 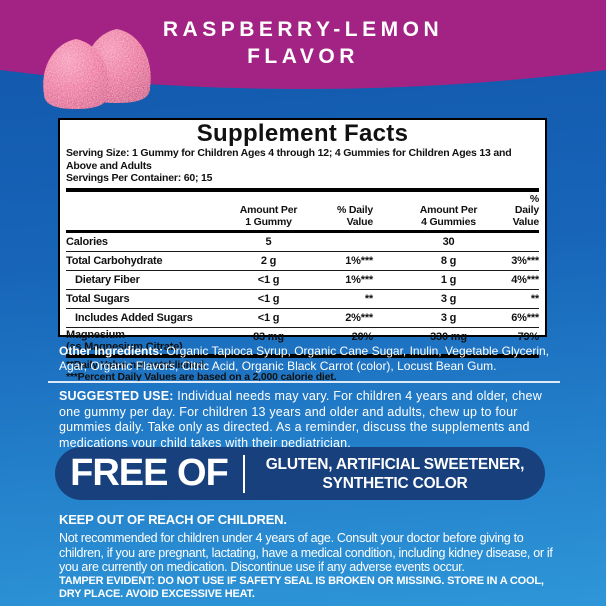 What do you see at coordinates (111, 351) in the screenshot?
I see `other-ingredients-label: Other Ingredients:` at bounding box center [111, 351].